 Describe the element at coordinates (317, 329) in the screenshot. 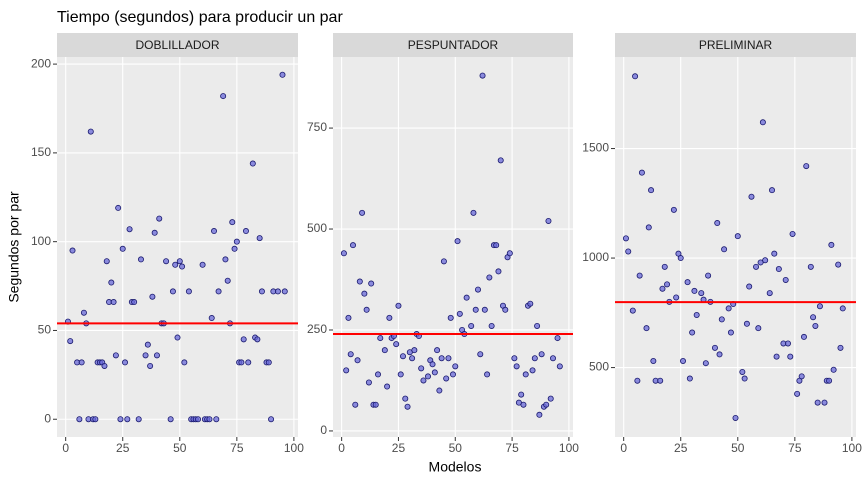

I see `y-tick-label: 250` at that location.